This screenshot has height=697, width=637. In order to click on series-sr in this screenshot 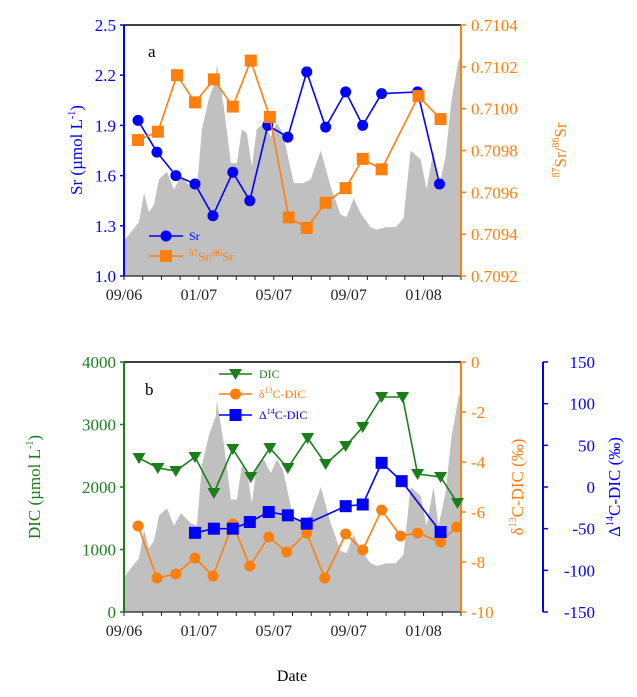, I will do `click(288, 144)`.